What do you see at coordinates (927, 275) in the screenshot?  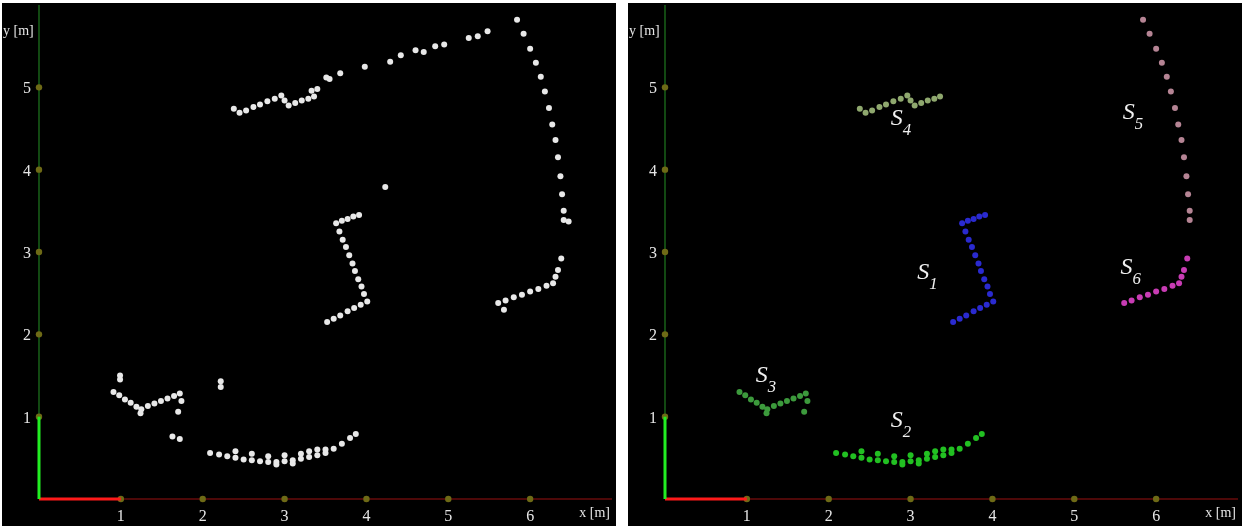 I see `series-label: S$_{1}$` at bounding box center [927, 275].